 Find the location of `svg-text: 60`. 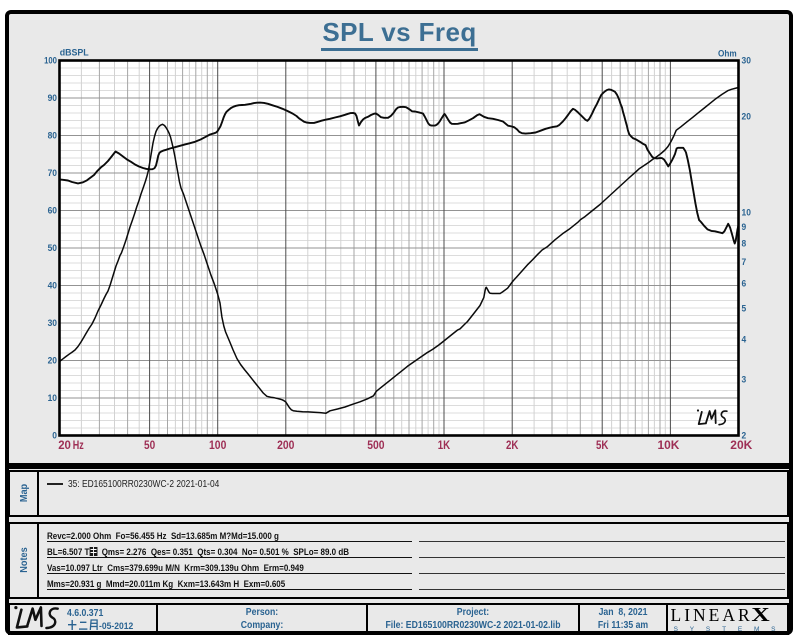

svg-text: 60 is located at coordinates (52, 210).